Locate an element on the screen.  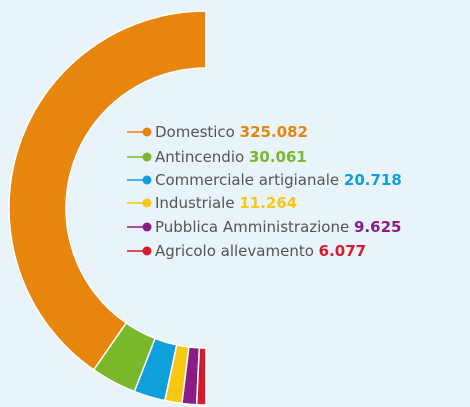
legend-entry: Domestico 325.082 is located at coordinates (231, 132).